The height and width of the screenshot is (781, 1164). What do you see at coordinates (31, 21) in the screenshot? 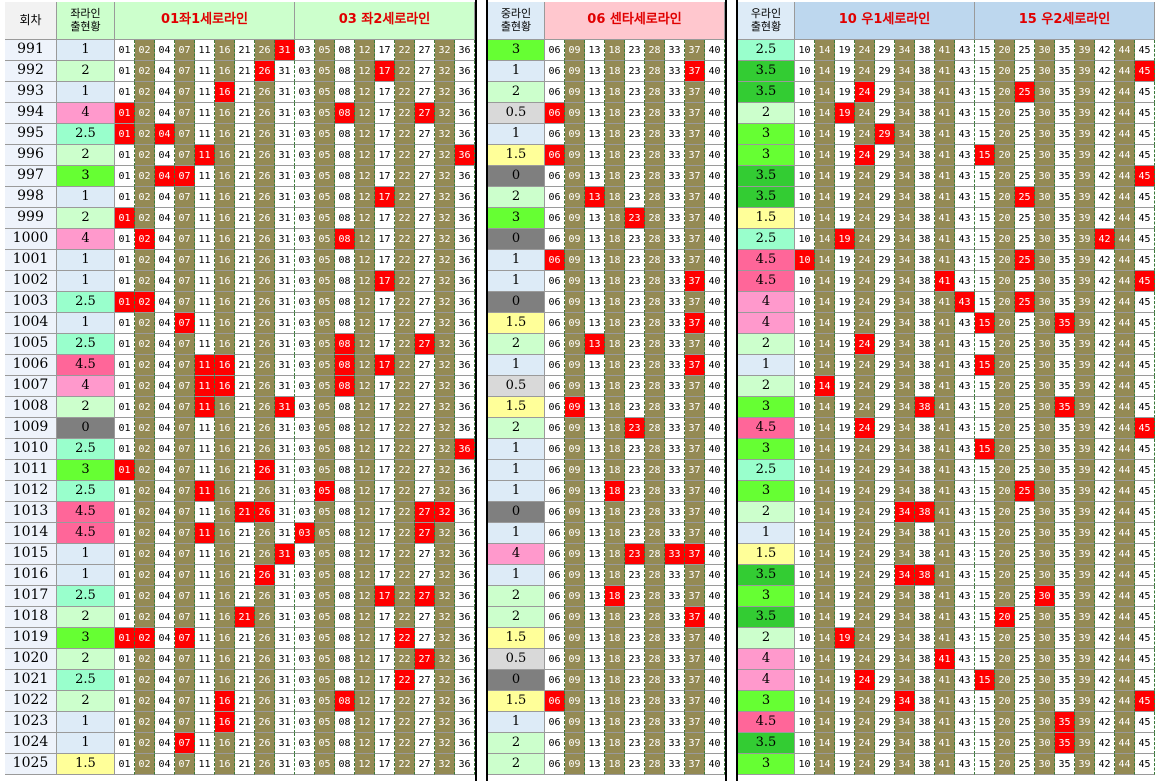
I see `round-header: 회차` at bounding box center [31, 21].